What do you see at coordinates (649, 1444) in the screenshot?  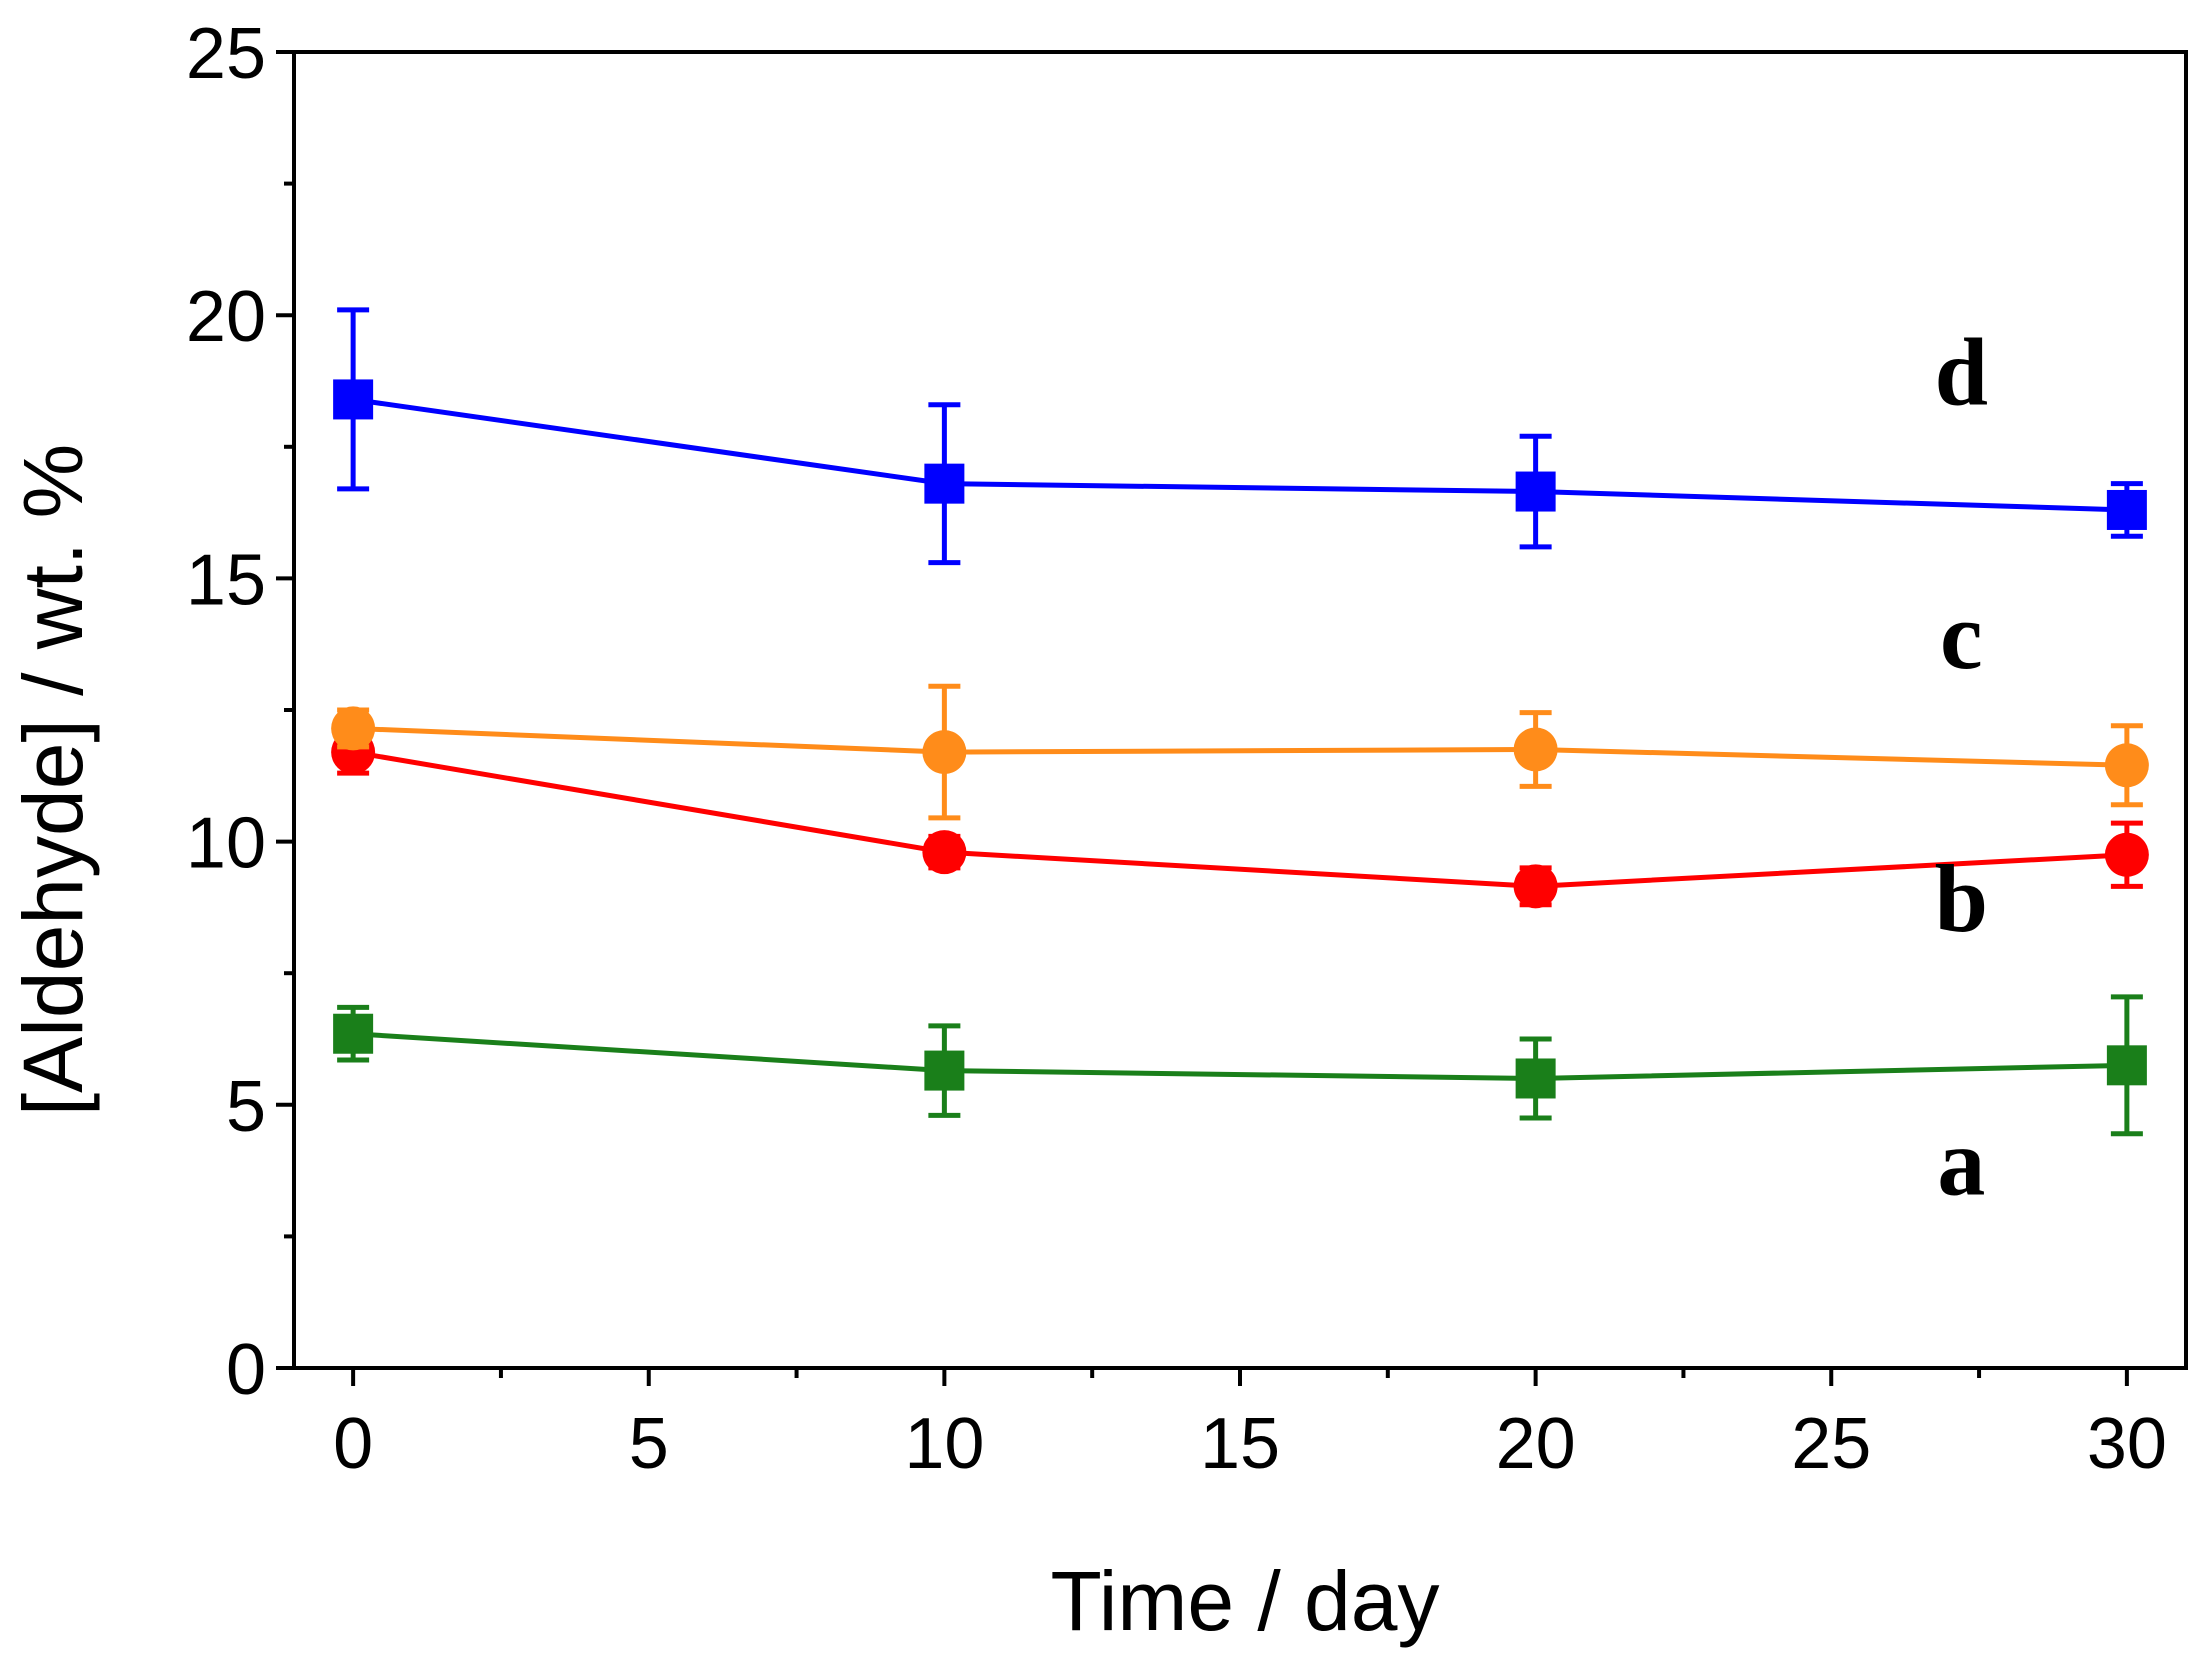 I see `x-tick-label: 5` at bounding box center [649, 1444].